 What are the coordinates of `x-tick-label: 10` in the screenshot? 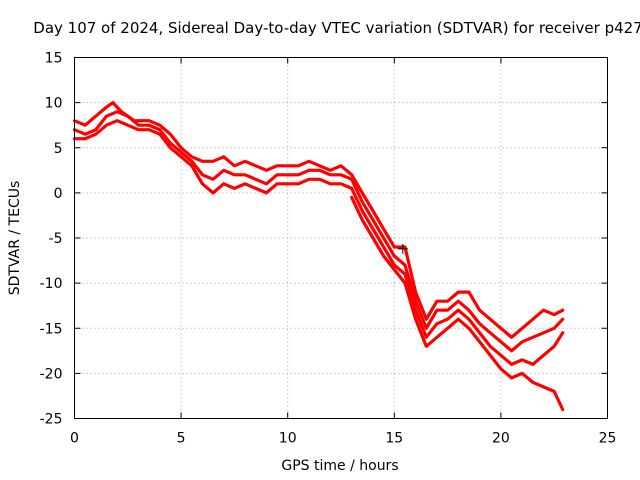 It's located at (288, 439).